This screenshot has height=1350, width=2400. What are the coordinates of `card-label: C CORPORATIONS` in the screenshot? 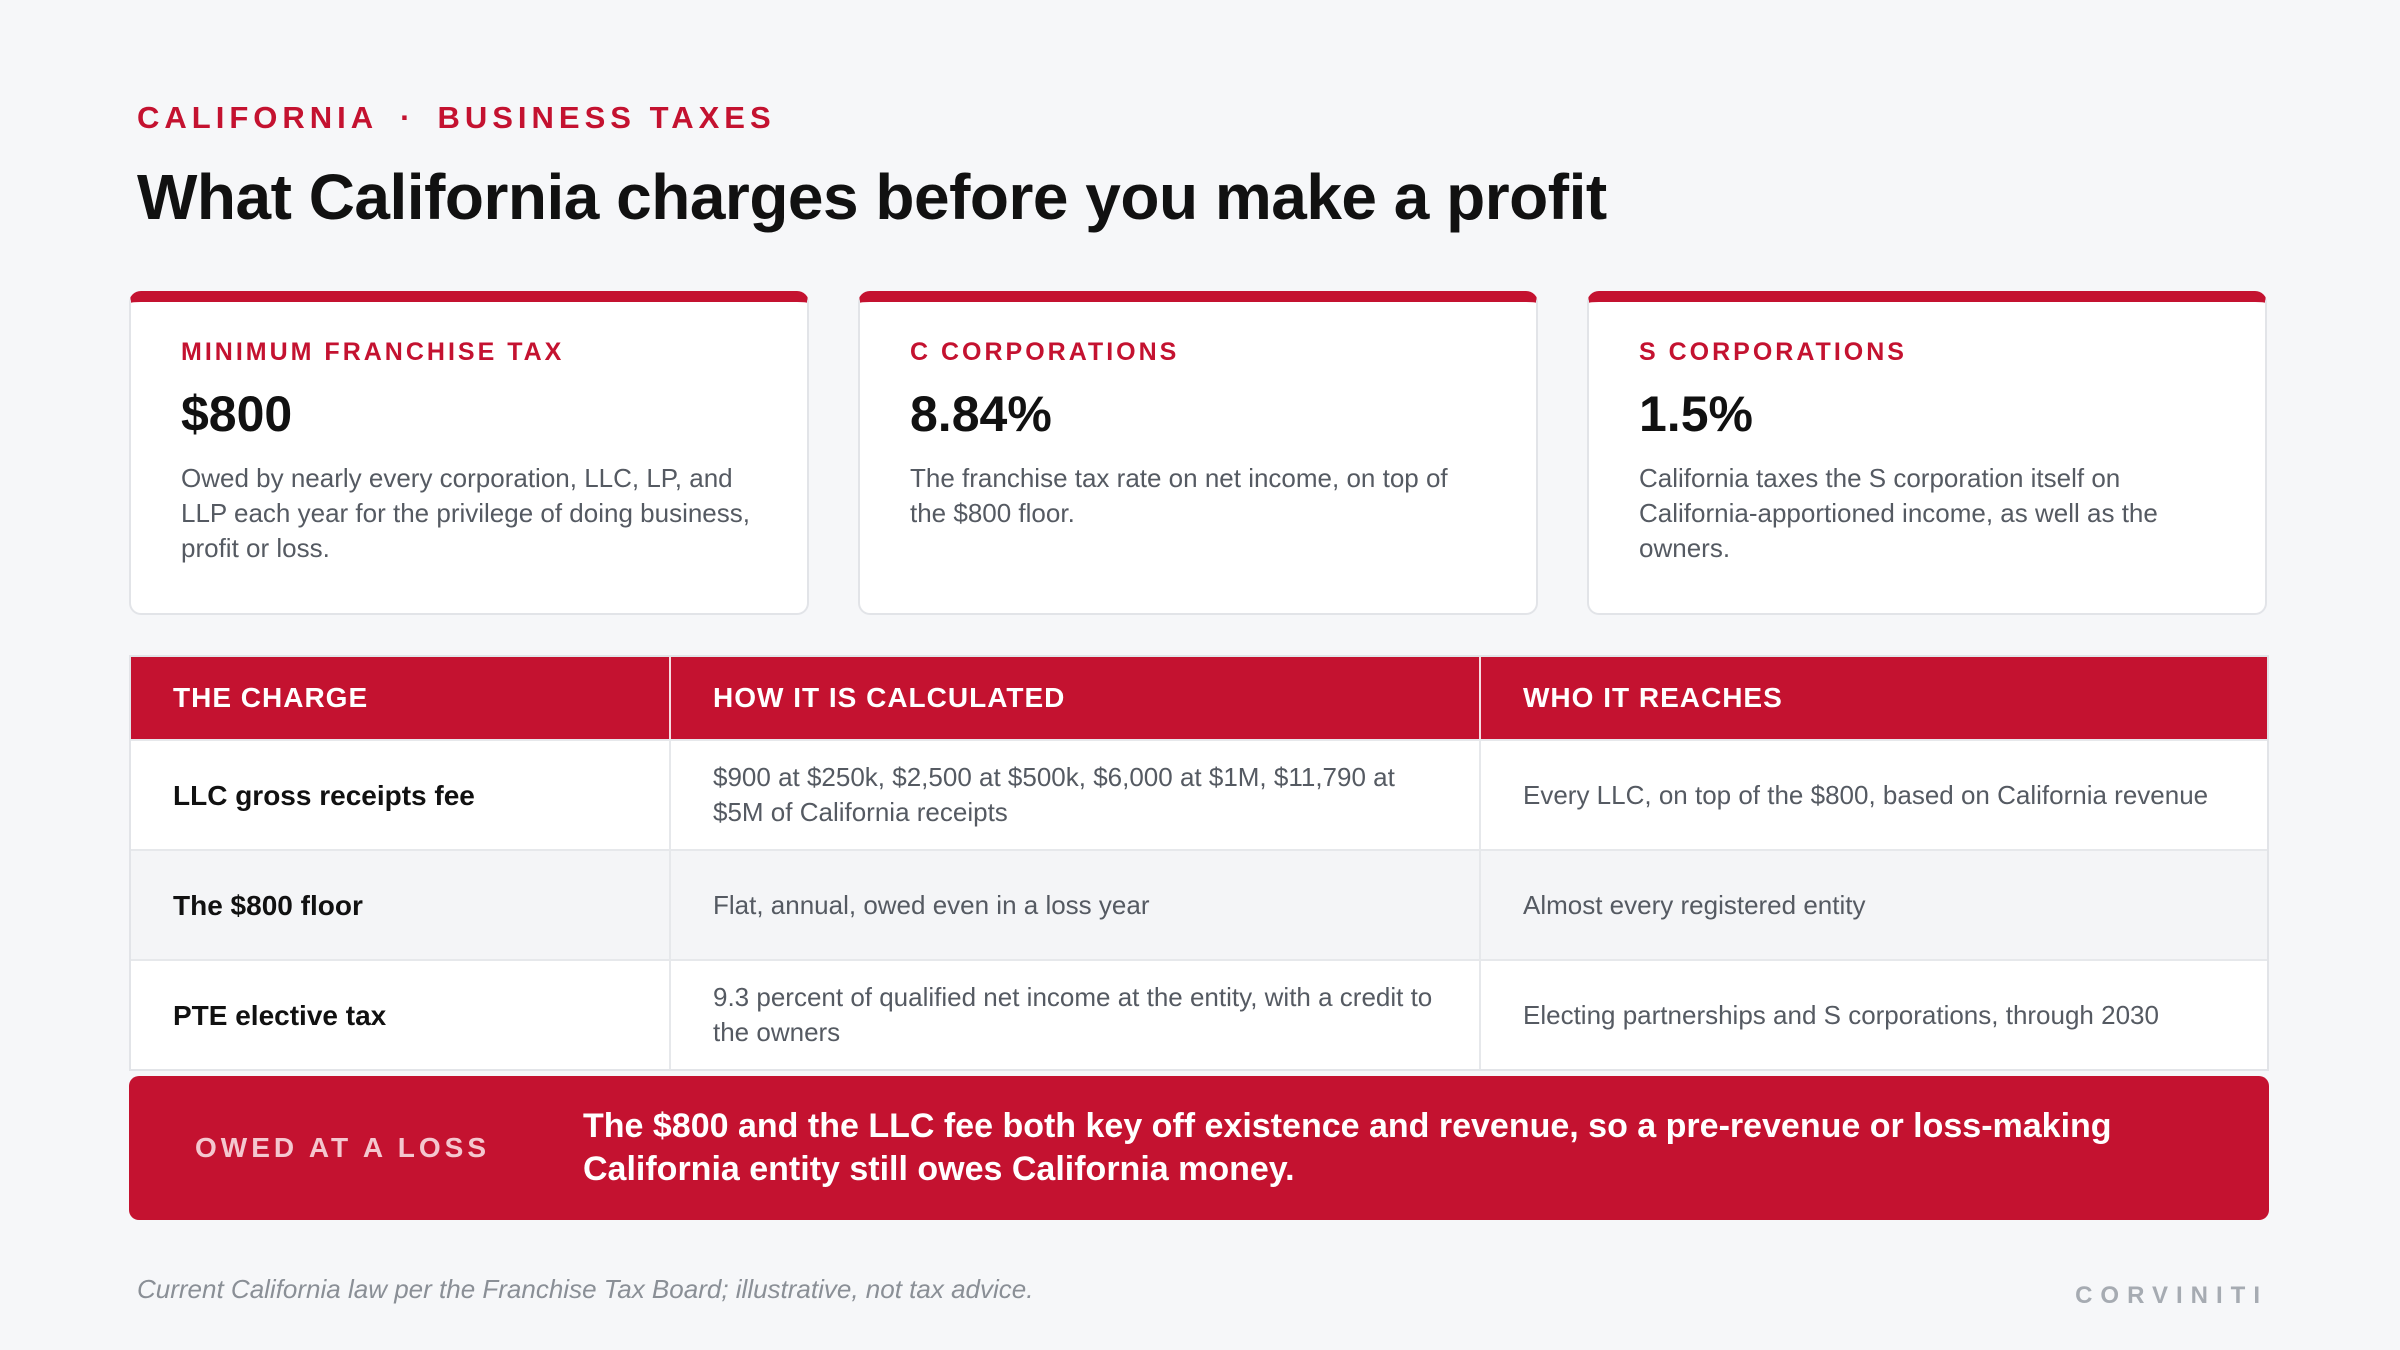 It's located at (1045, 352).